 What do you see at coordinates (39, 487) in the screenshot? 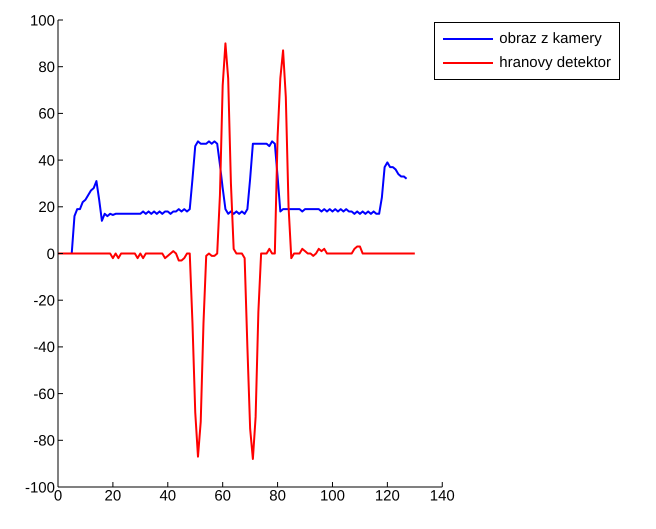
I see `y-tick-label: -100` at bounding box center [39, 487].